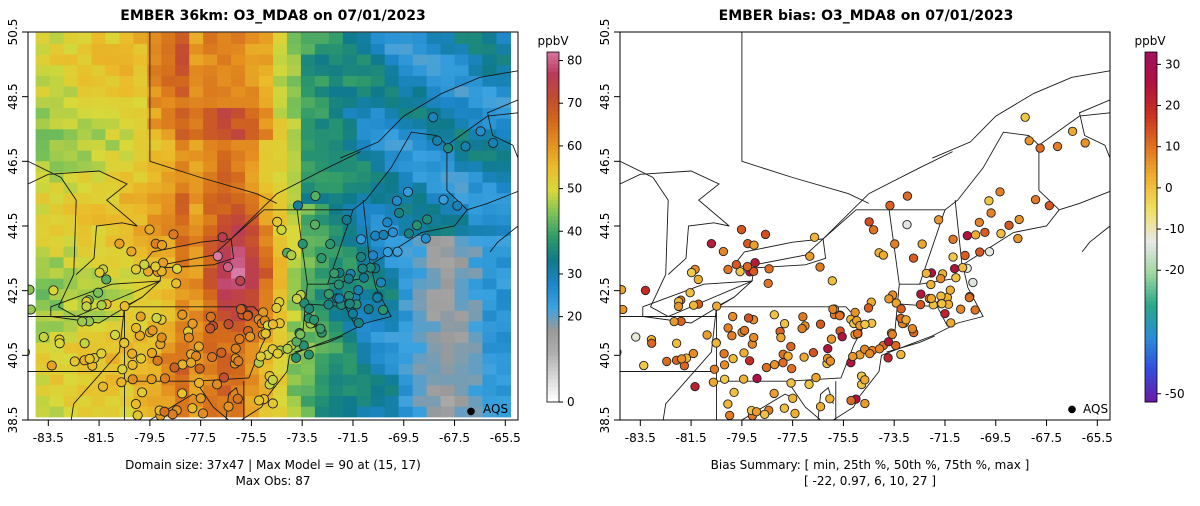  What do you see at coordinates (1095, 409) in the screenshot?
I see `aqs-legend-label: AQS` at bounding box center [1095, 409].